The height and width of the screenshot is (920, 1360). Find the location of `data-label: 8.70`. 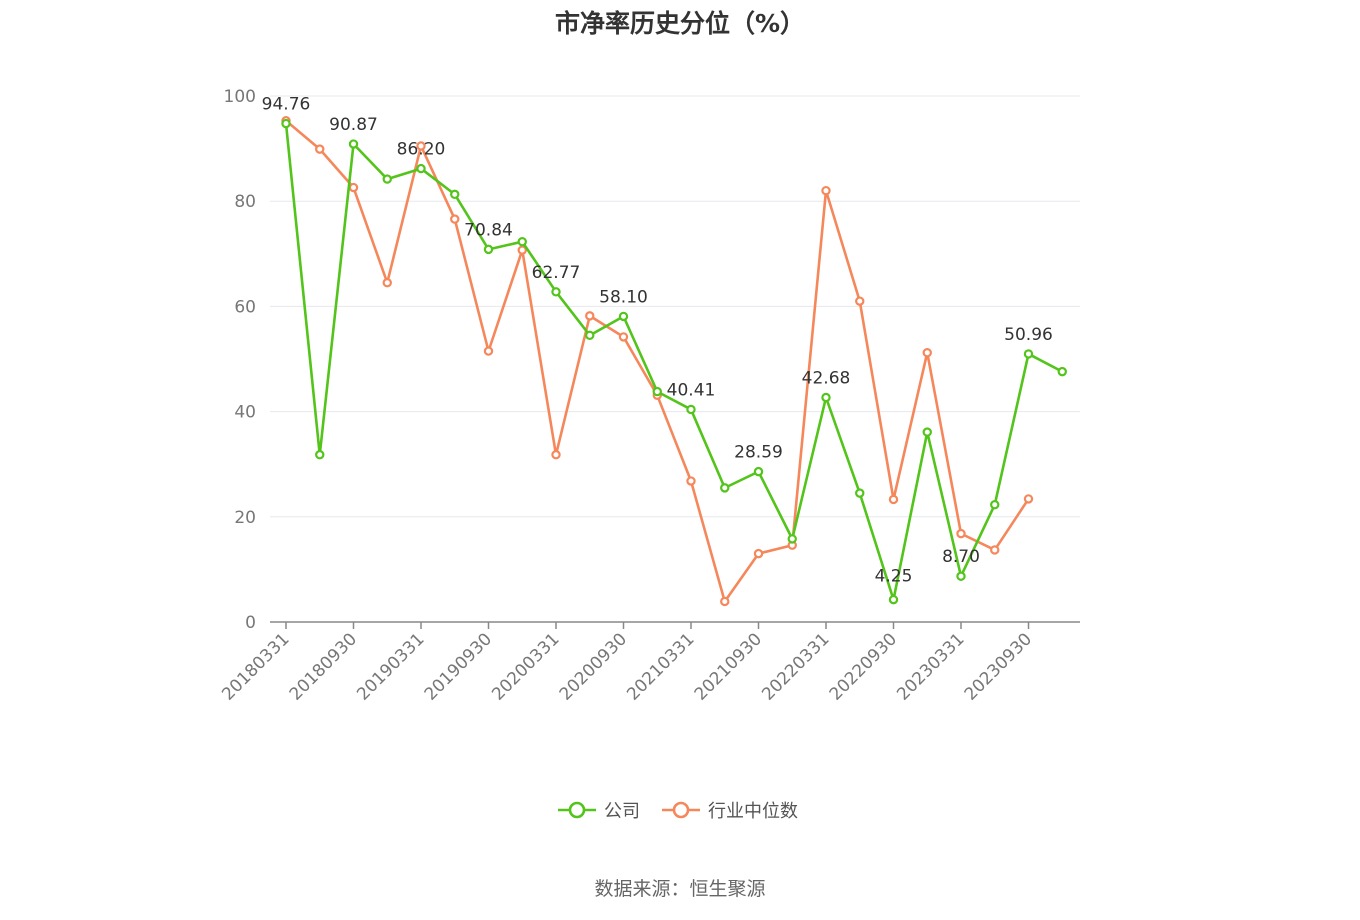

data-label: 8.70 is located at coordinates (961, 557).